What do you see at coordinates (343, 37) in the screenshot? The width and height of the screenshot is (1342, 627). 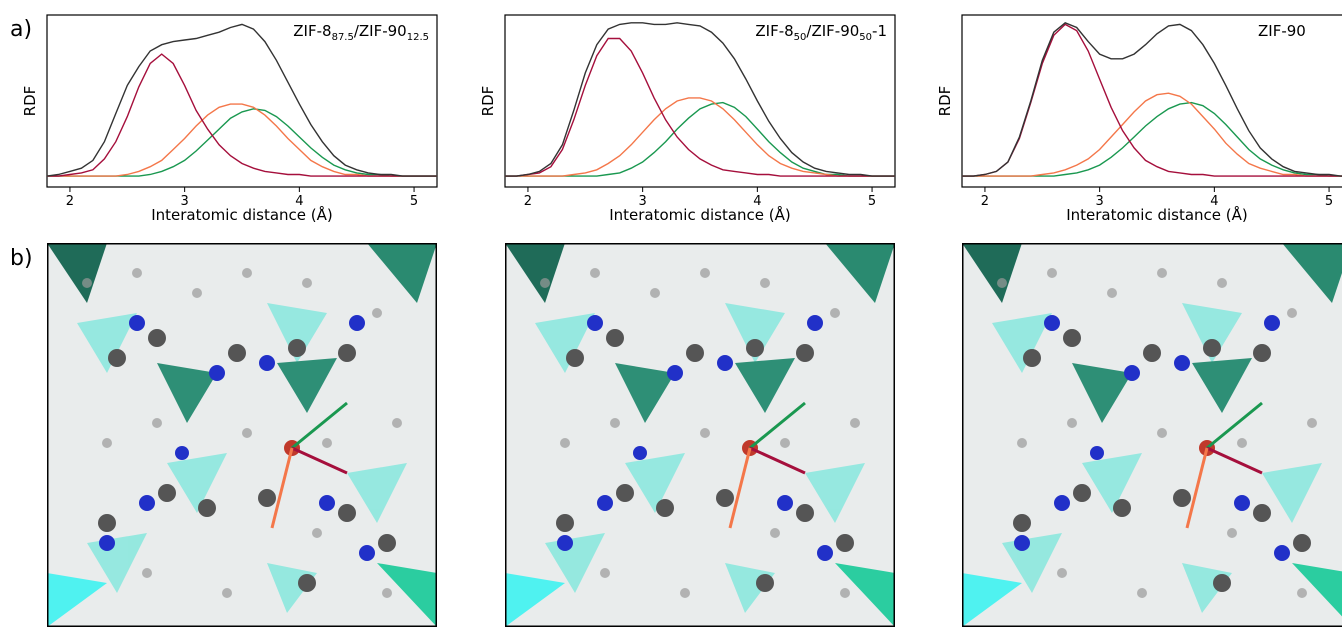 I see `title-part: 87.5` at bounding box center [343, 37].